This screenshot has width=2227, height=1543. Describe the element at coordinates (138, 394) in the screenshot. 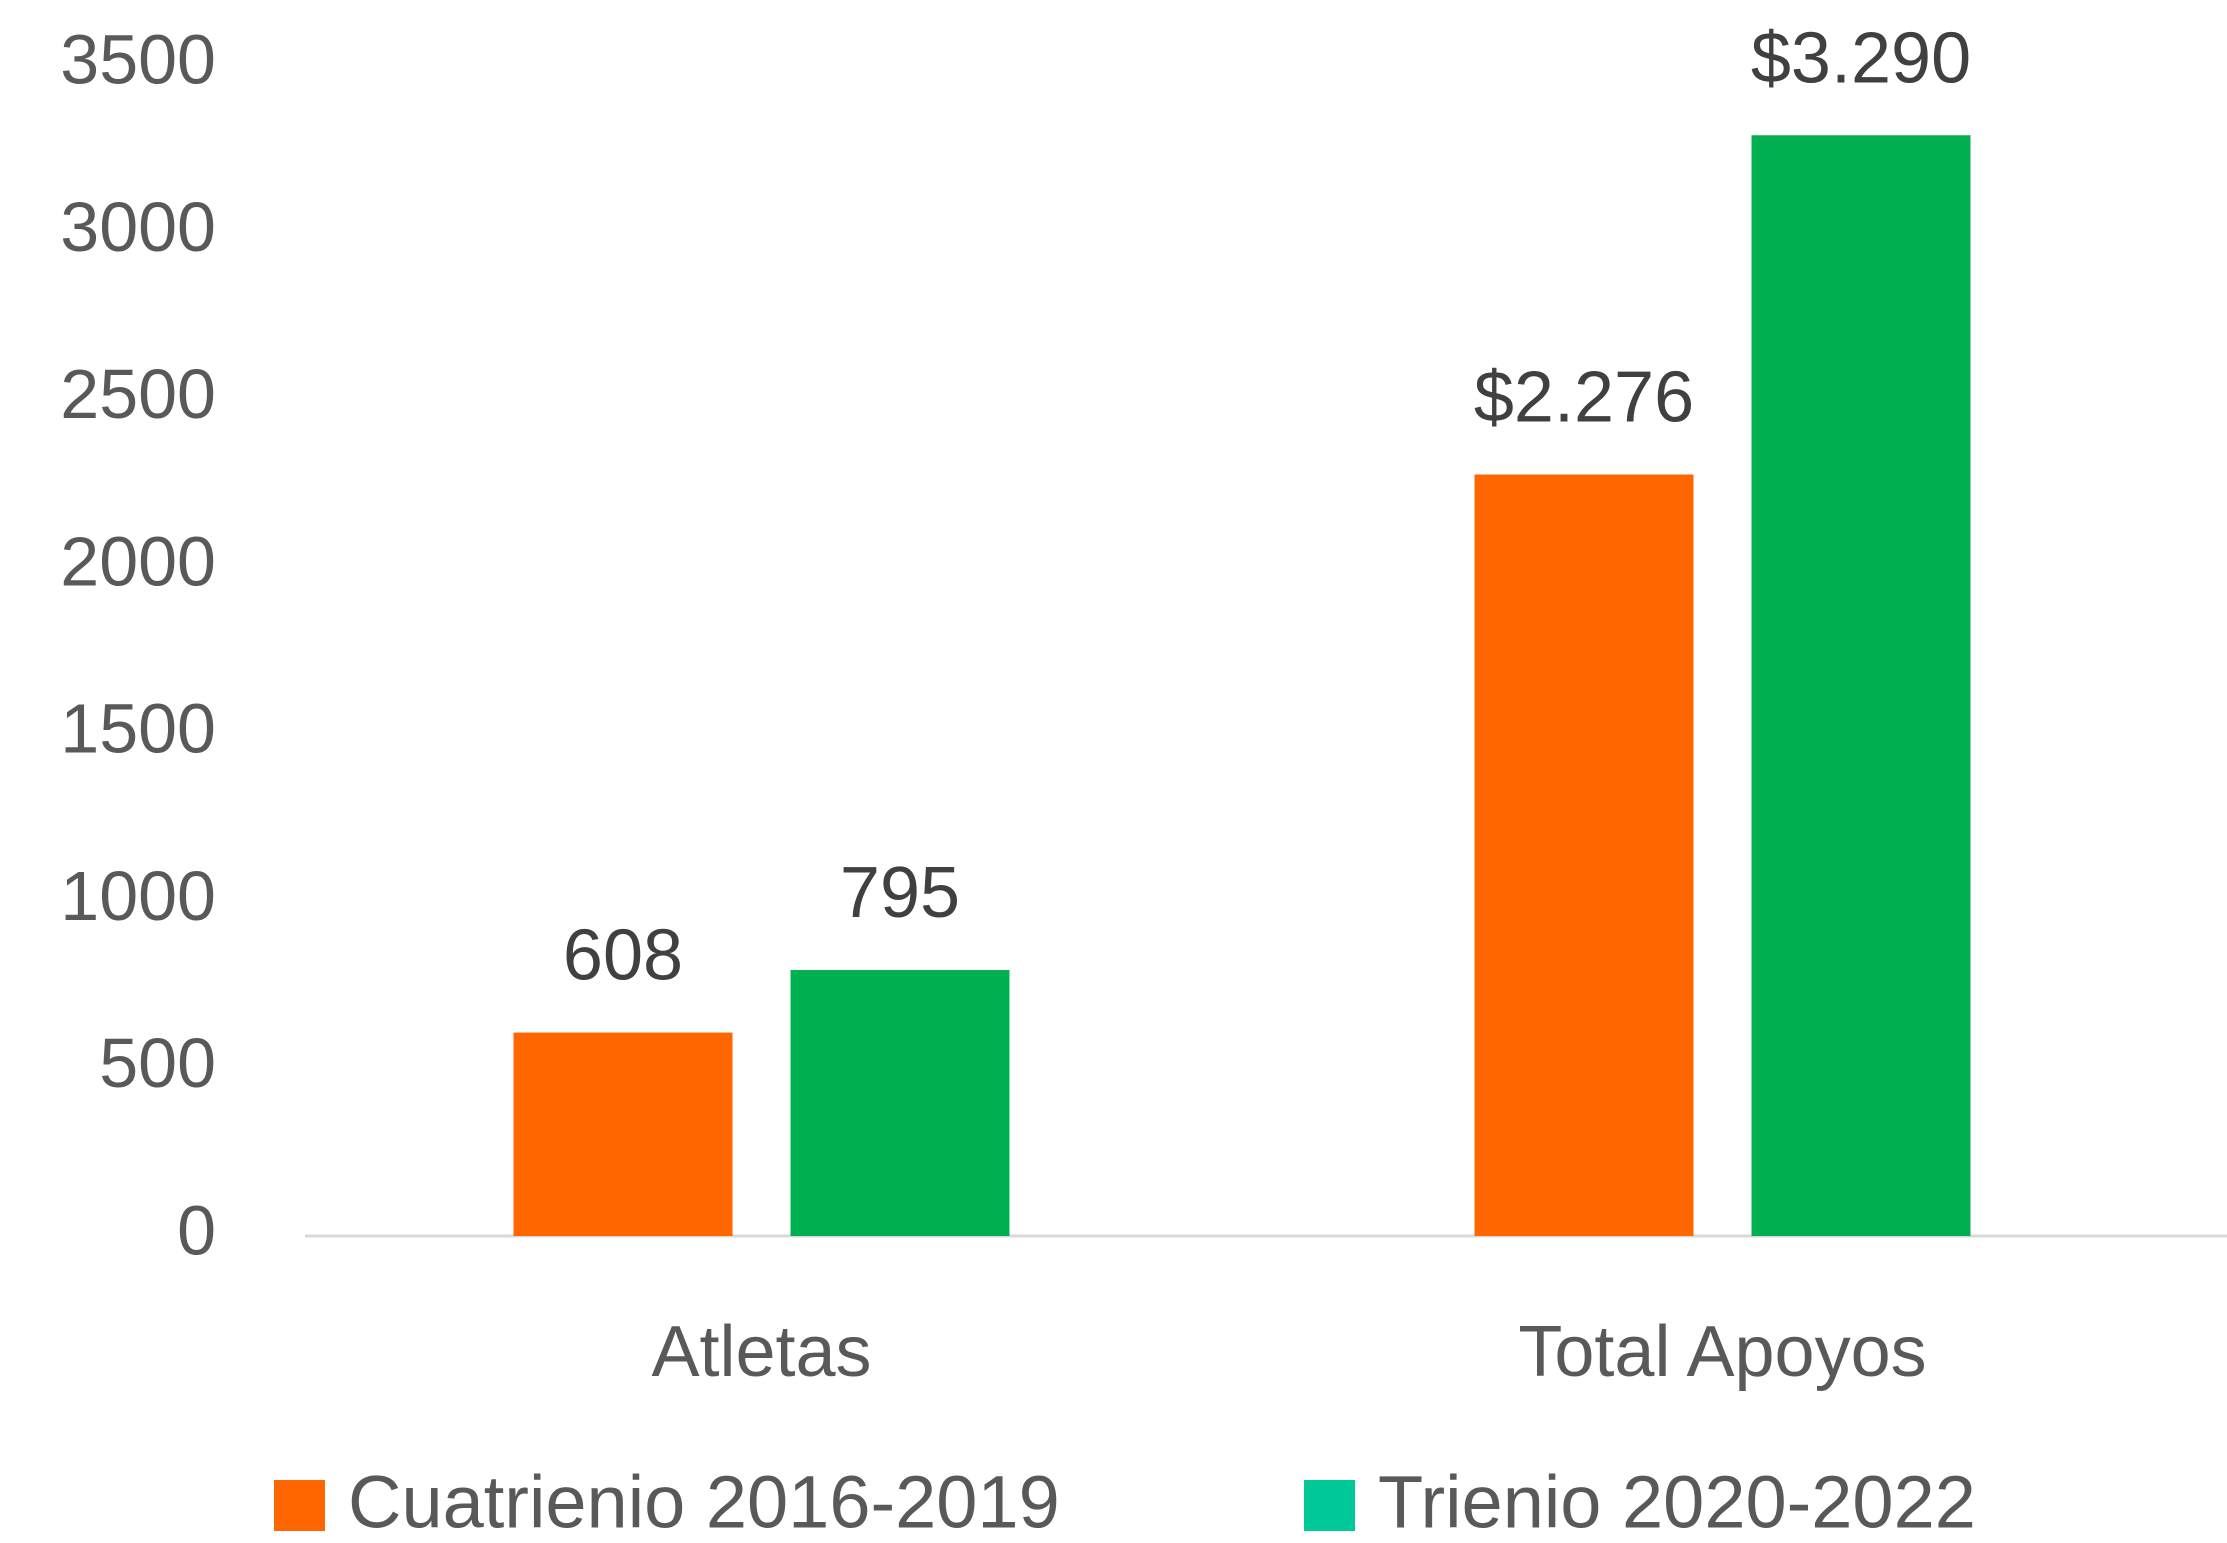

I see `y-tick-label: 2500` at that location.